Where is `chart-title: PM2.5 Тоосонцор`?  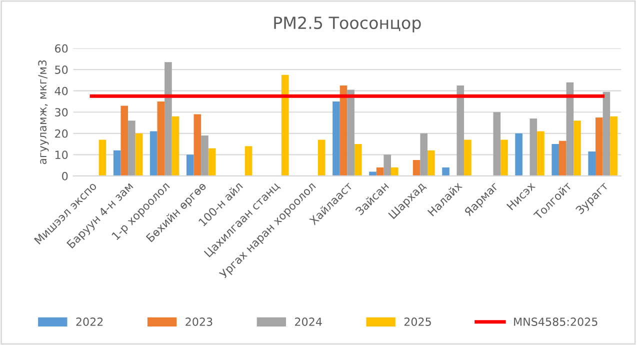
chart-title: PM2.5 Тоосонцор is located at coordinates (347, 24).